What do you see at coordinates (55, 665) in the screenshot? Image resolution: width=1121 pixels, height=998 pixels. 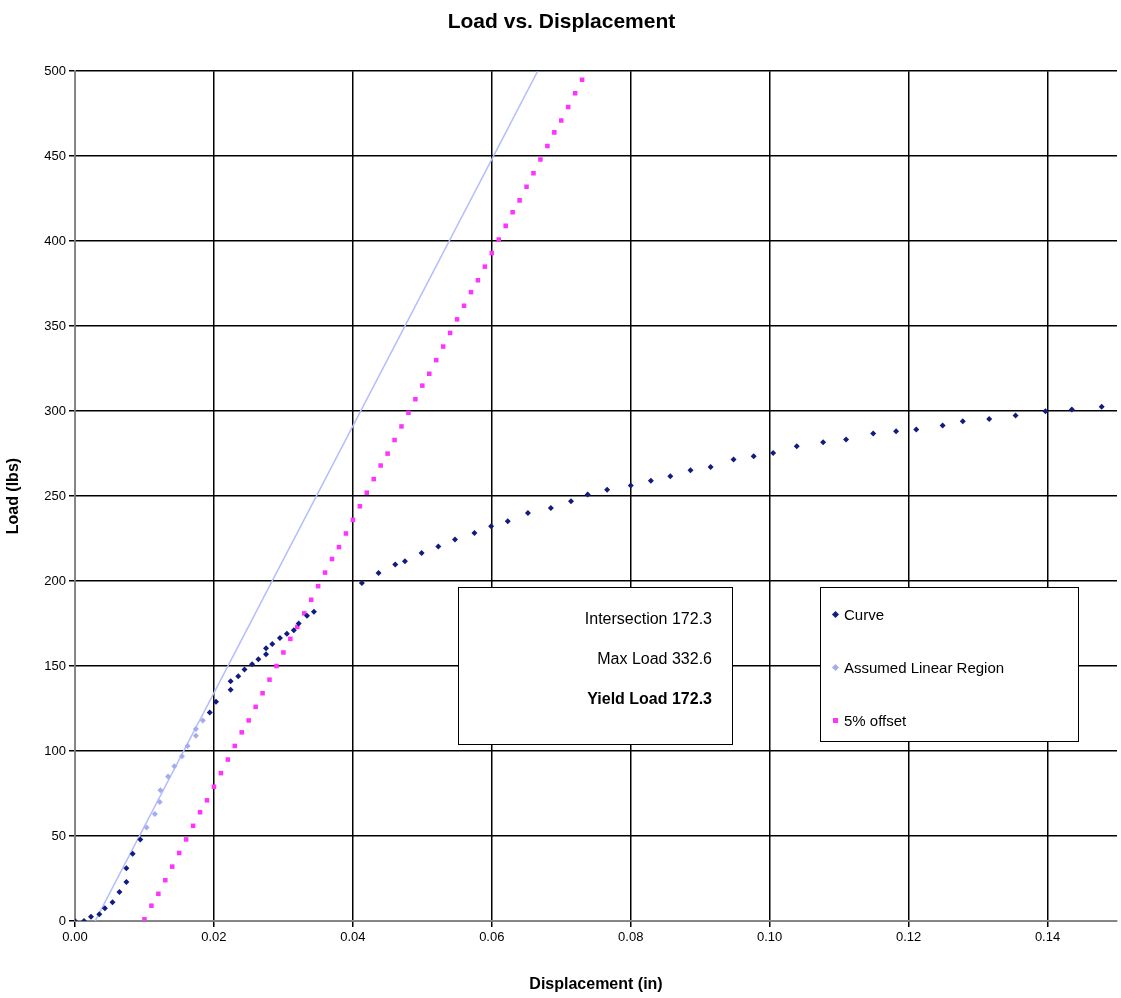 I see `y-tick-label: 150` at bounding box center [55, 665].